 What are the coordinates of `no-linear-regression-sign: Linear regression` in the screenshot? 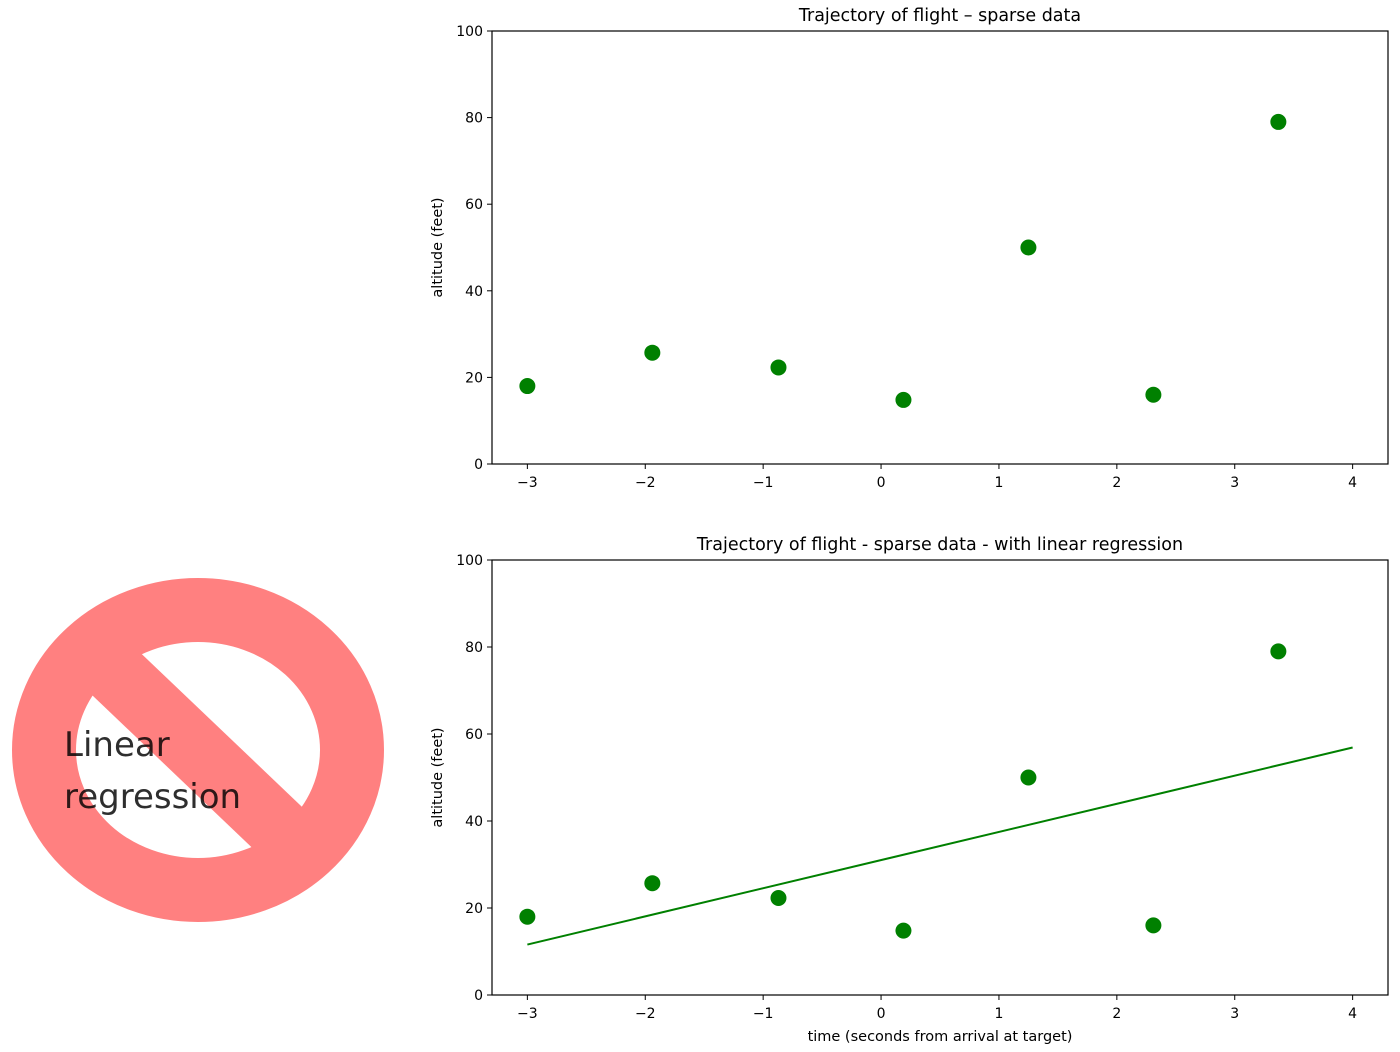 It's located at (198, 750).